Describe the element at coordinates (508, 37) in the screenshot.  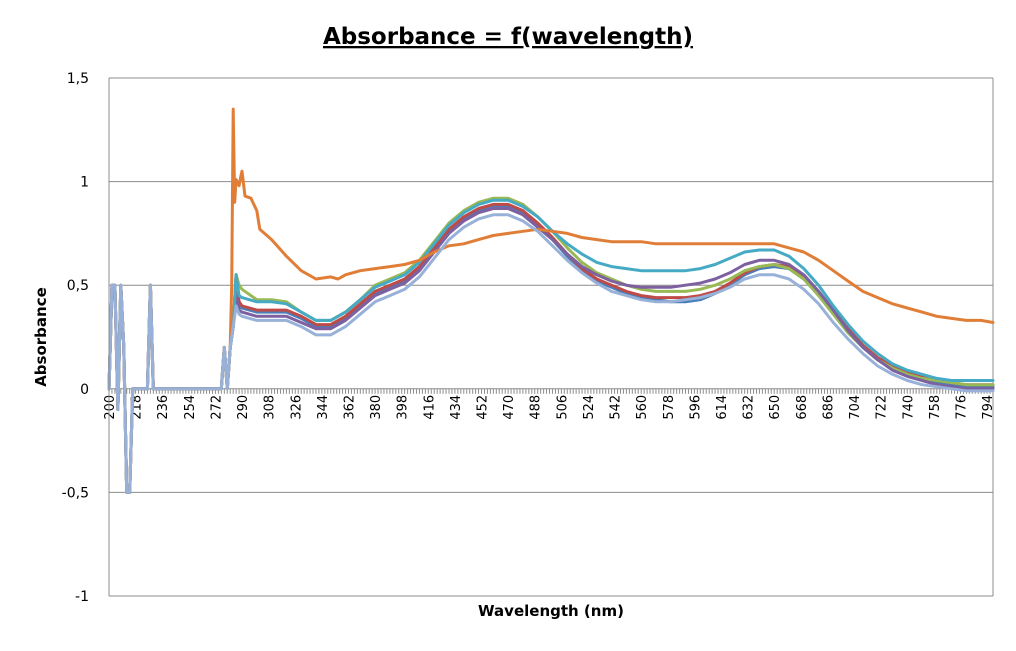
I see `chart-title: Absorbance = f(wavelength)` at that location.